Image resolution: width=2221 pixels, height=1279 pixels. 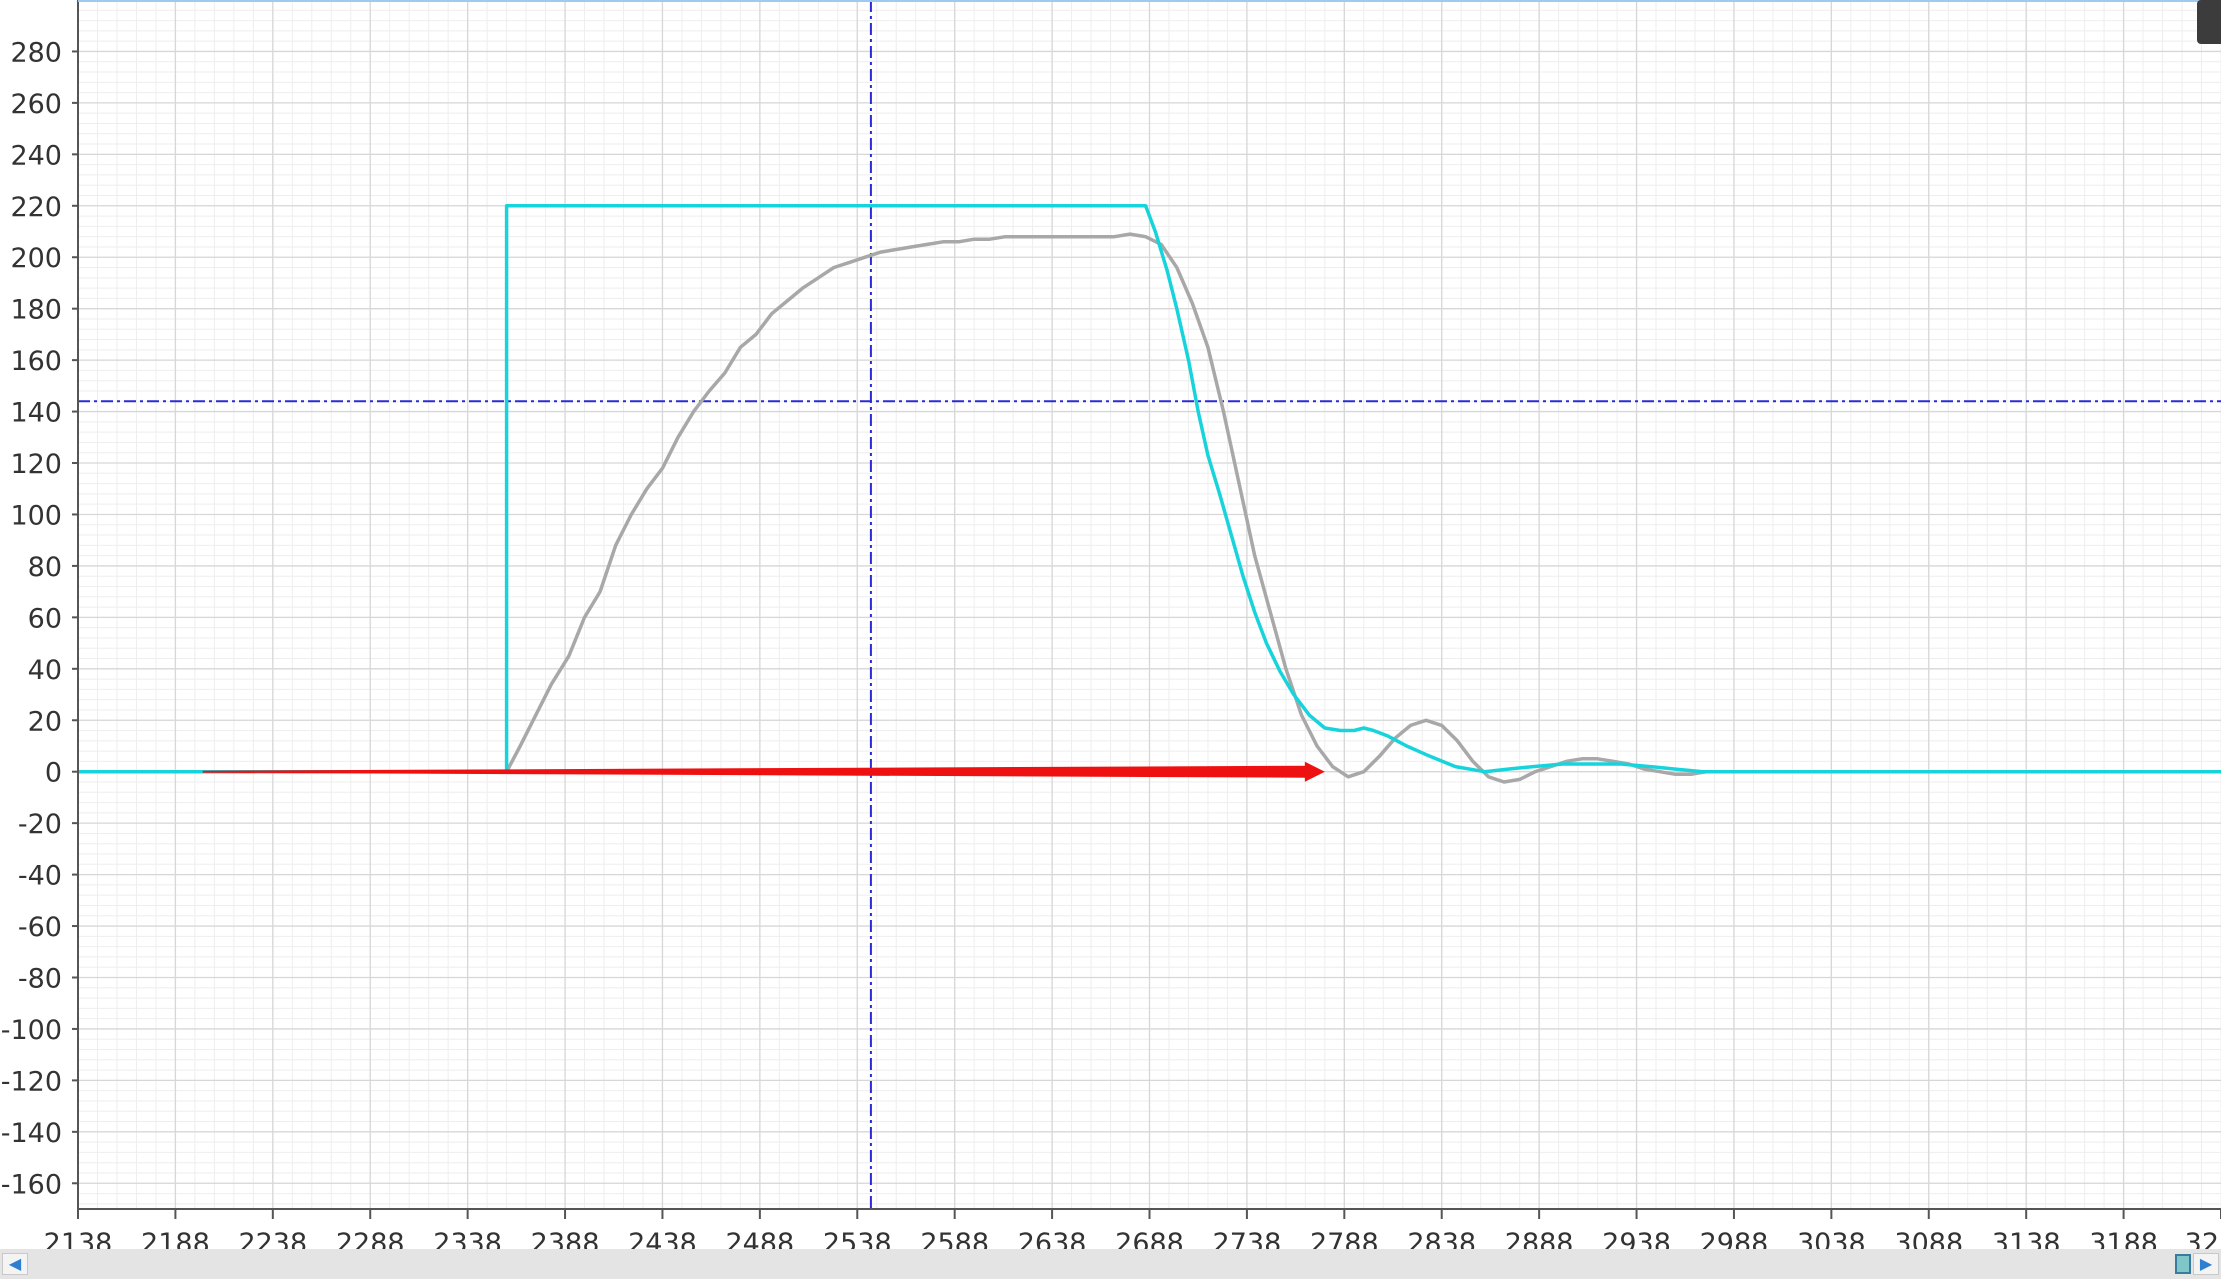 What do you see at coordinates (36, 52) in the screenshot?
I see `y-tick-label: 280` at bounding box center [36, 52].